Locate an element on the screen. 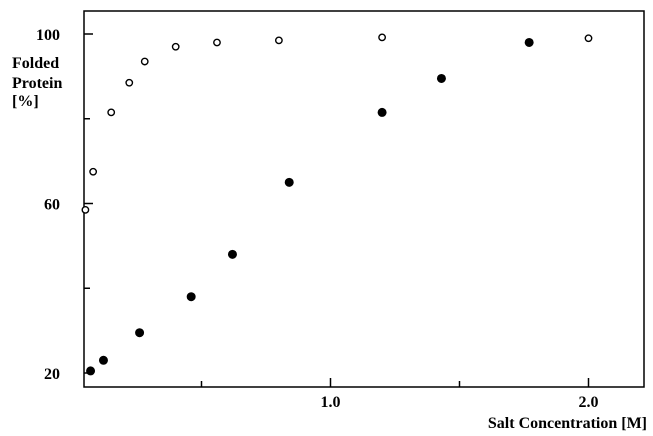 Image resolution: width=653 pixels, height=436 pixels. x-tick-label: 2.0 is located at coordinates (589, 402).